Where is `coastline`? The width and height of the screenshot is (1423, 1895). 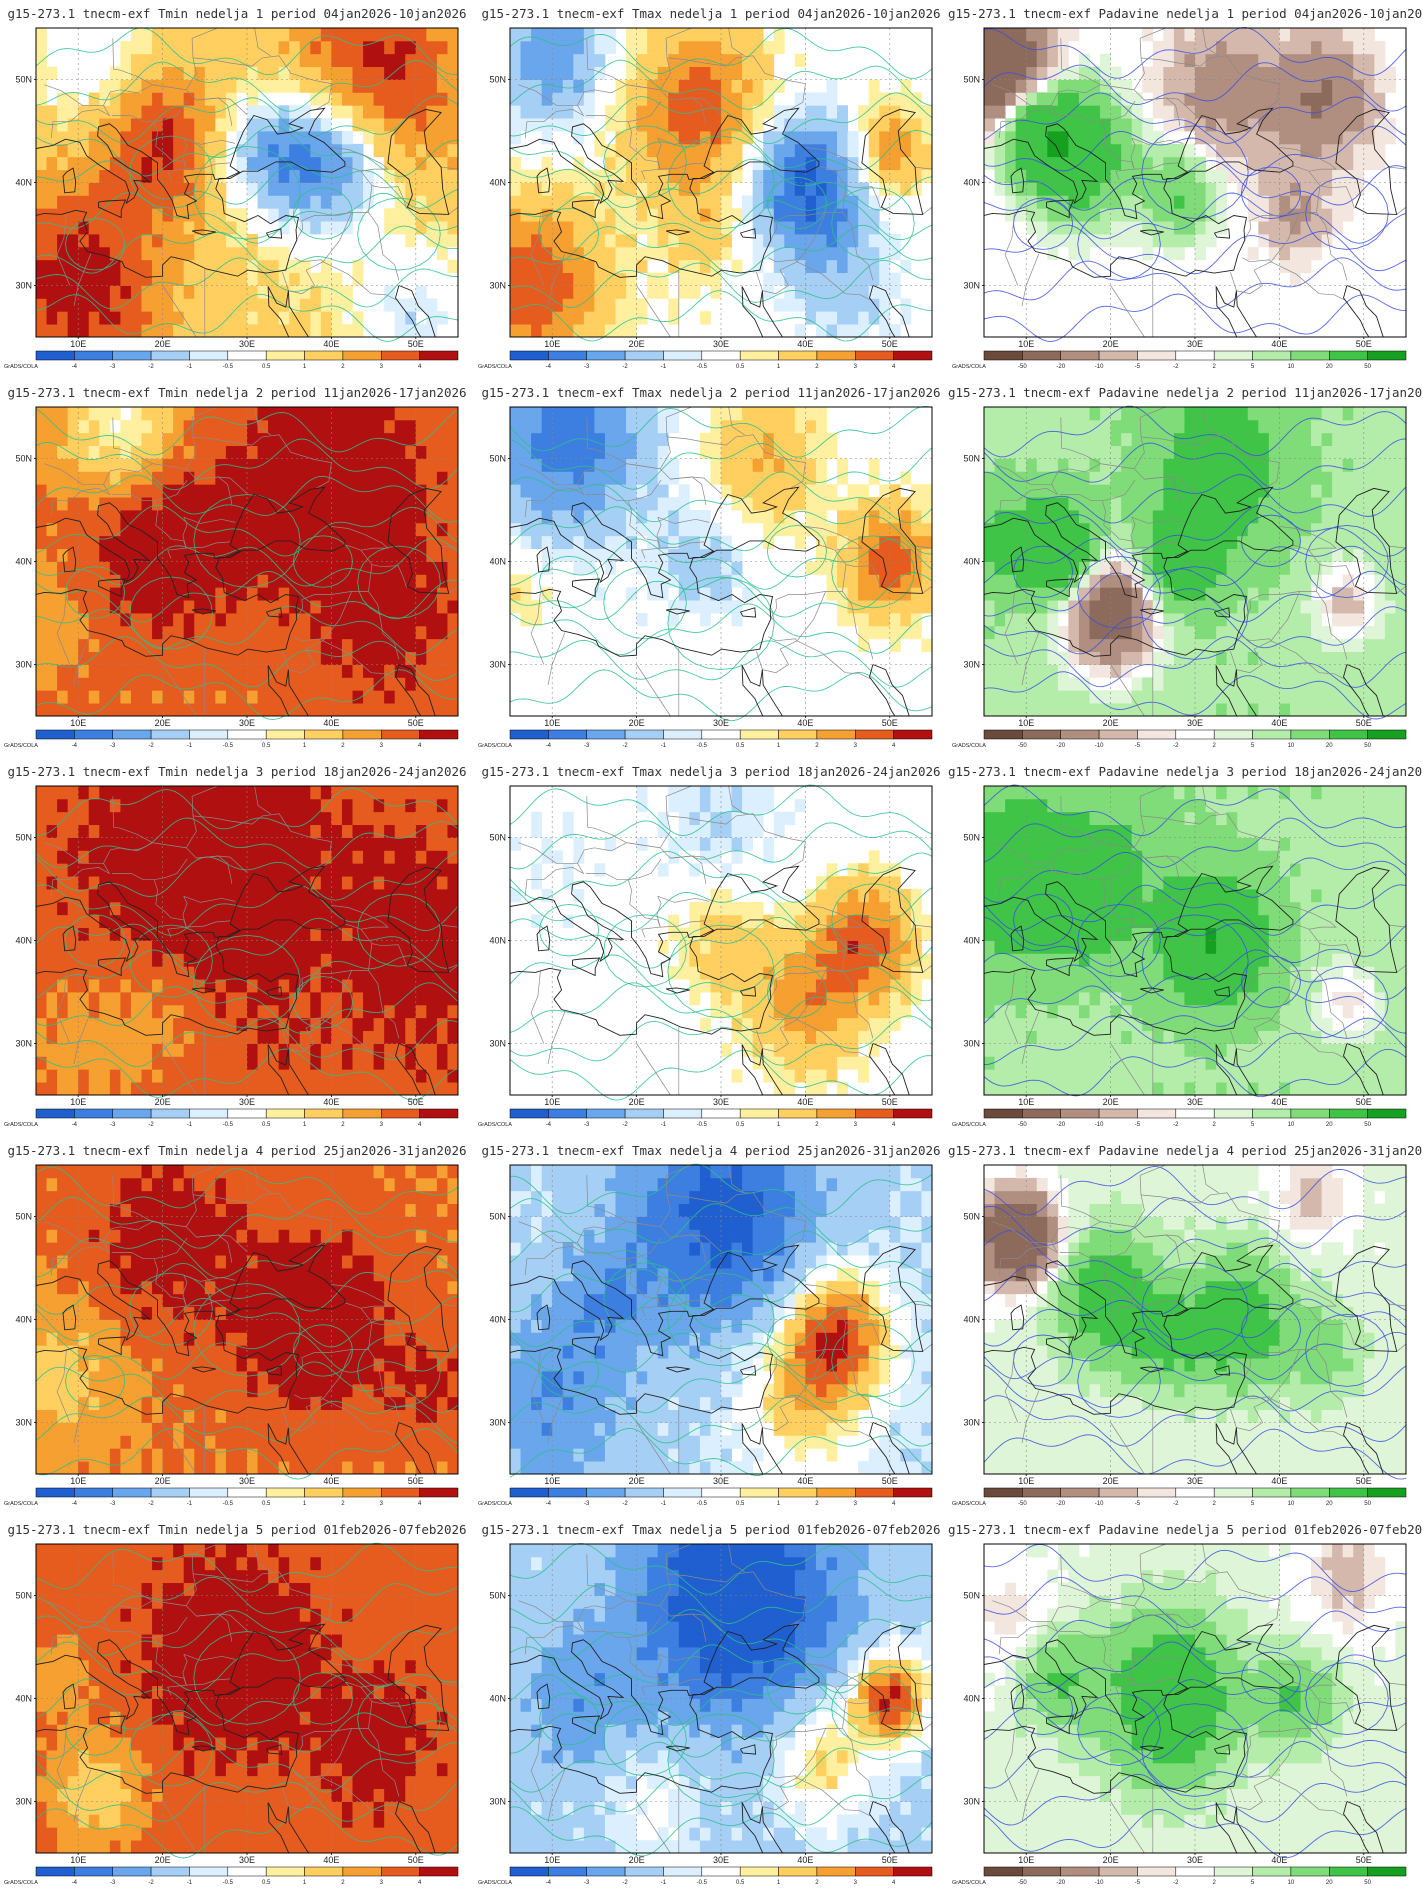 coastline is located at coordinates (288, 311).